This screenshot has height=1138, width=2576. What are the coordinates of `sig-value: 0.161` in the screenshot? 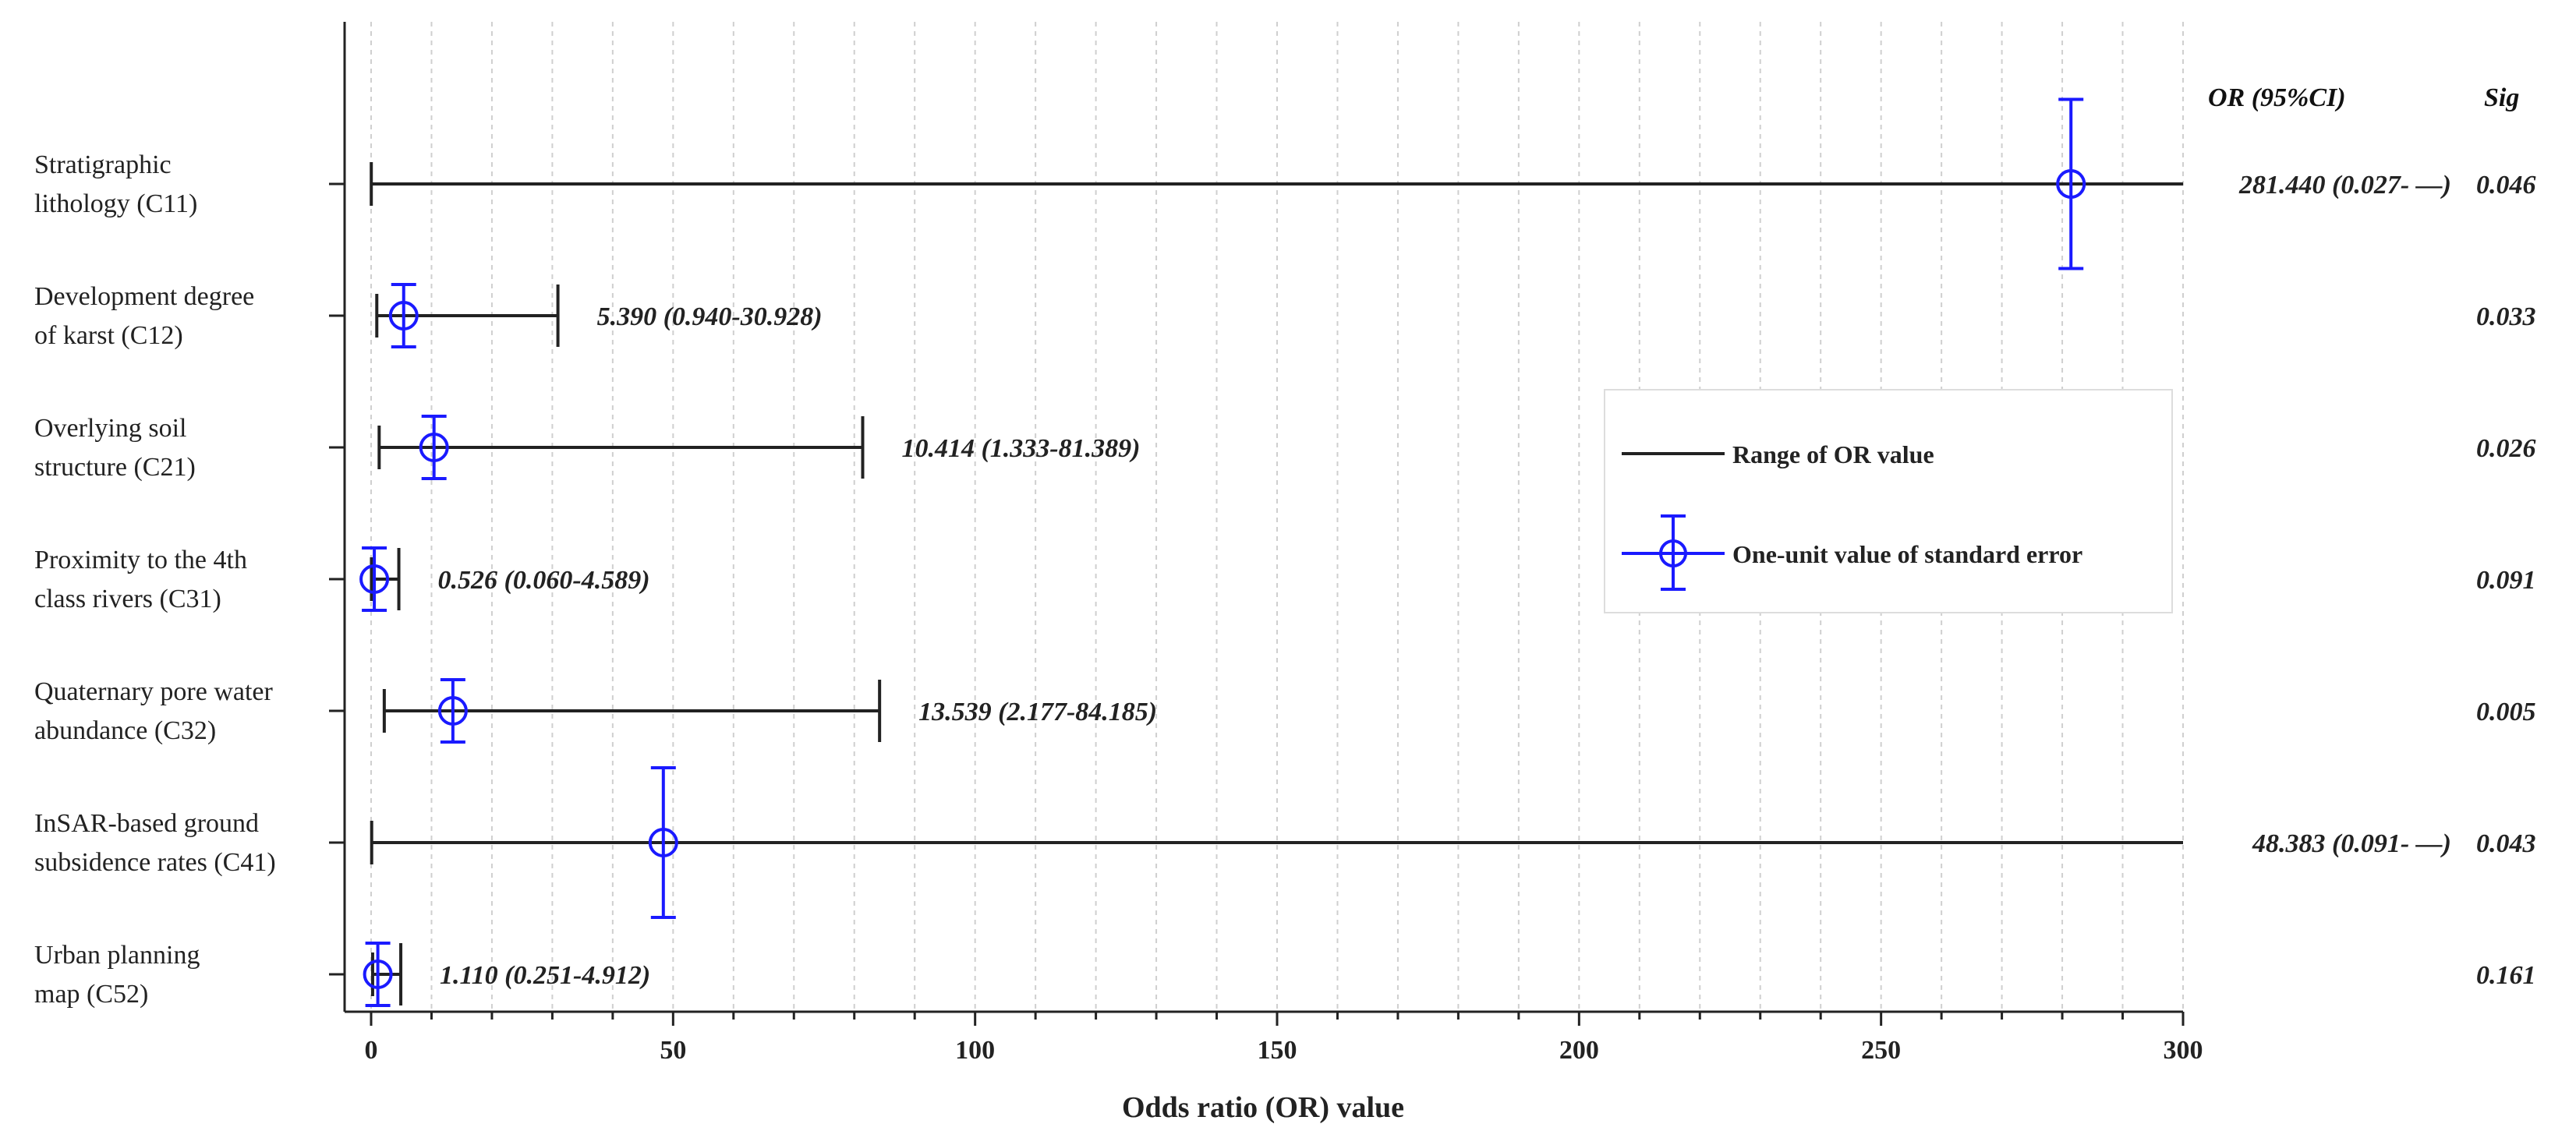 It's located at (2506, 975).